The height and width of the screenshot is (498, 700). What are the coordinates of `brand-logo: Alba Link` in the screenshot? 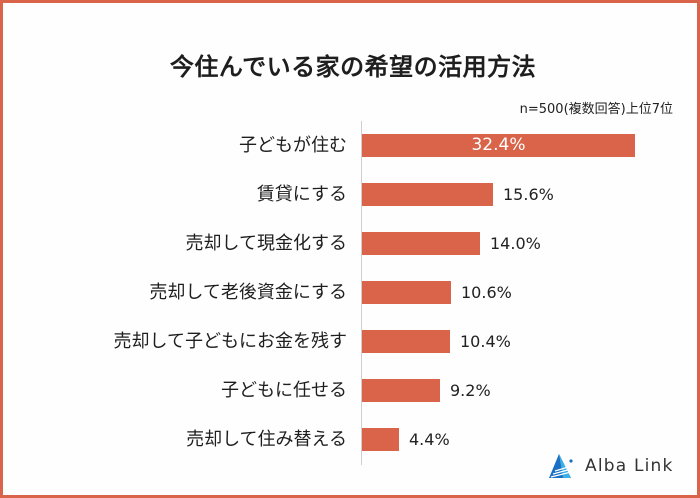 It's located at (610, 466).